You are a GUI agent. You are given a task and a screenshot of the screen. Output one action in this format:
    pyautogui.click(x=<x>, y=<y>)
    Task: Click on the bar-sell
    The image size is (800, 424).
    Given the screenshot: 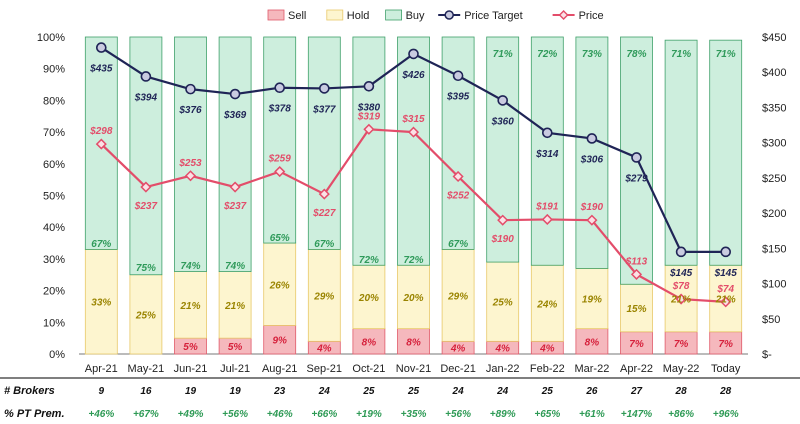 What is the action you would take?
    pyautogui.click(x=280, y=340)
    